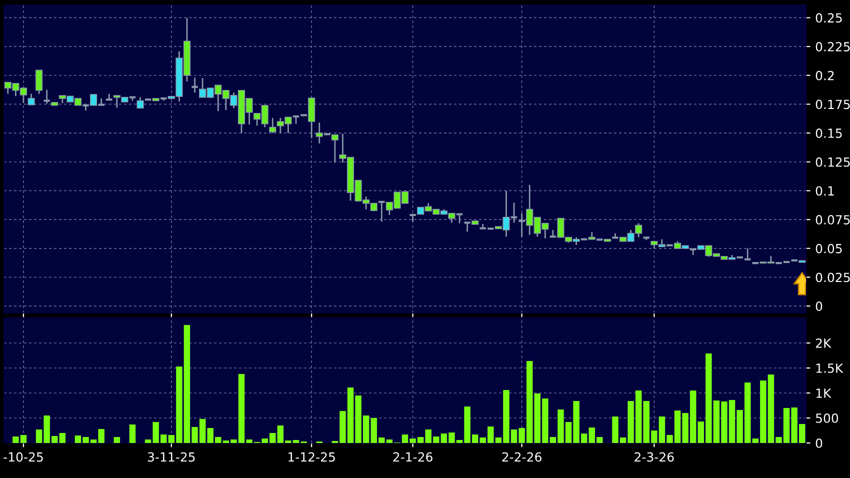  I want to click on y-tick-label: 0.225, so click(833, 47).